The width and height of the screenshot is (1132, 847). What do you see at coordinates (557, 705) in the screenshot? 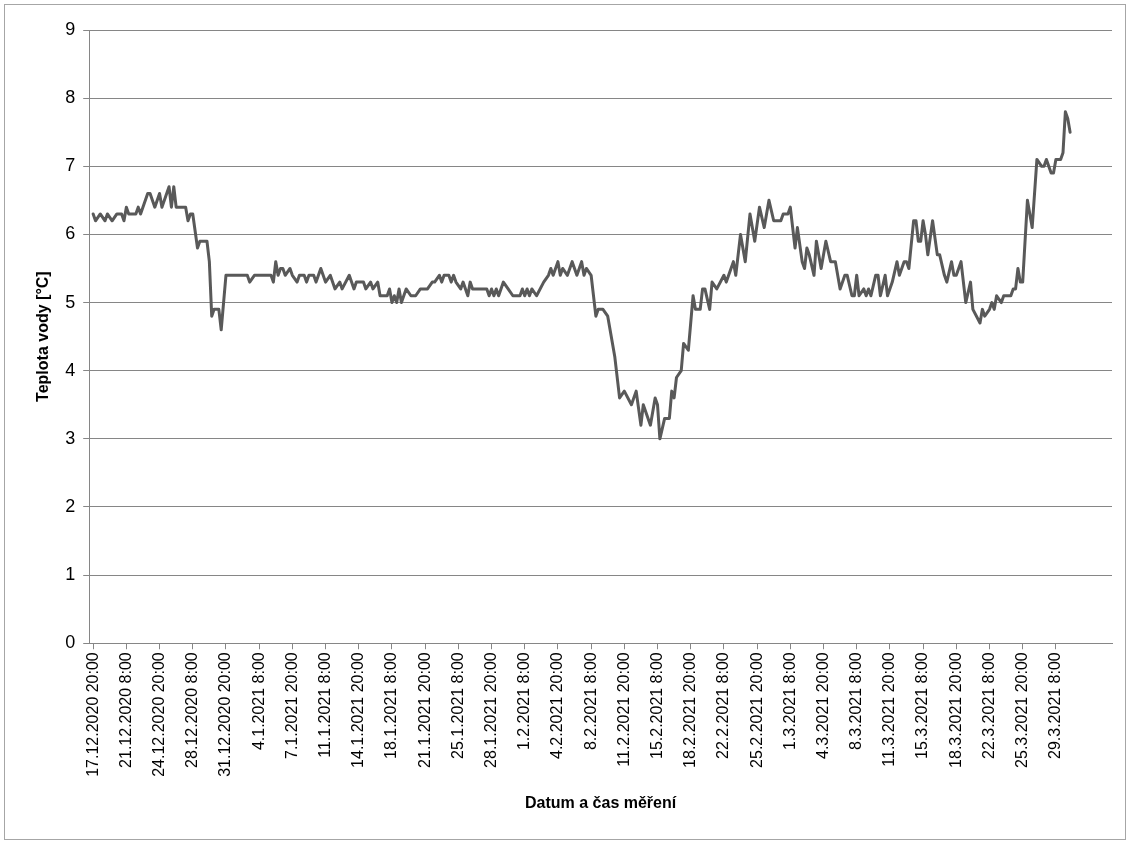
I see `x-tick-label: 4.2.2021 20:00` at bounding box center [557, 705].